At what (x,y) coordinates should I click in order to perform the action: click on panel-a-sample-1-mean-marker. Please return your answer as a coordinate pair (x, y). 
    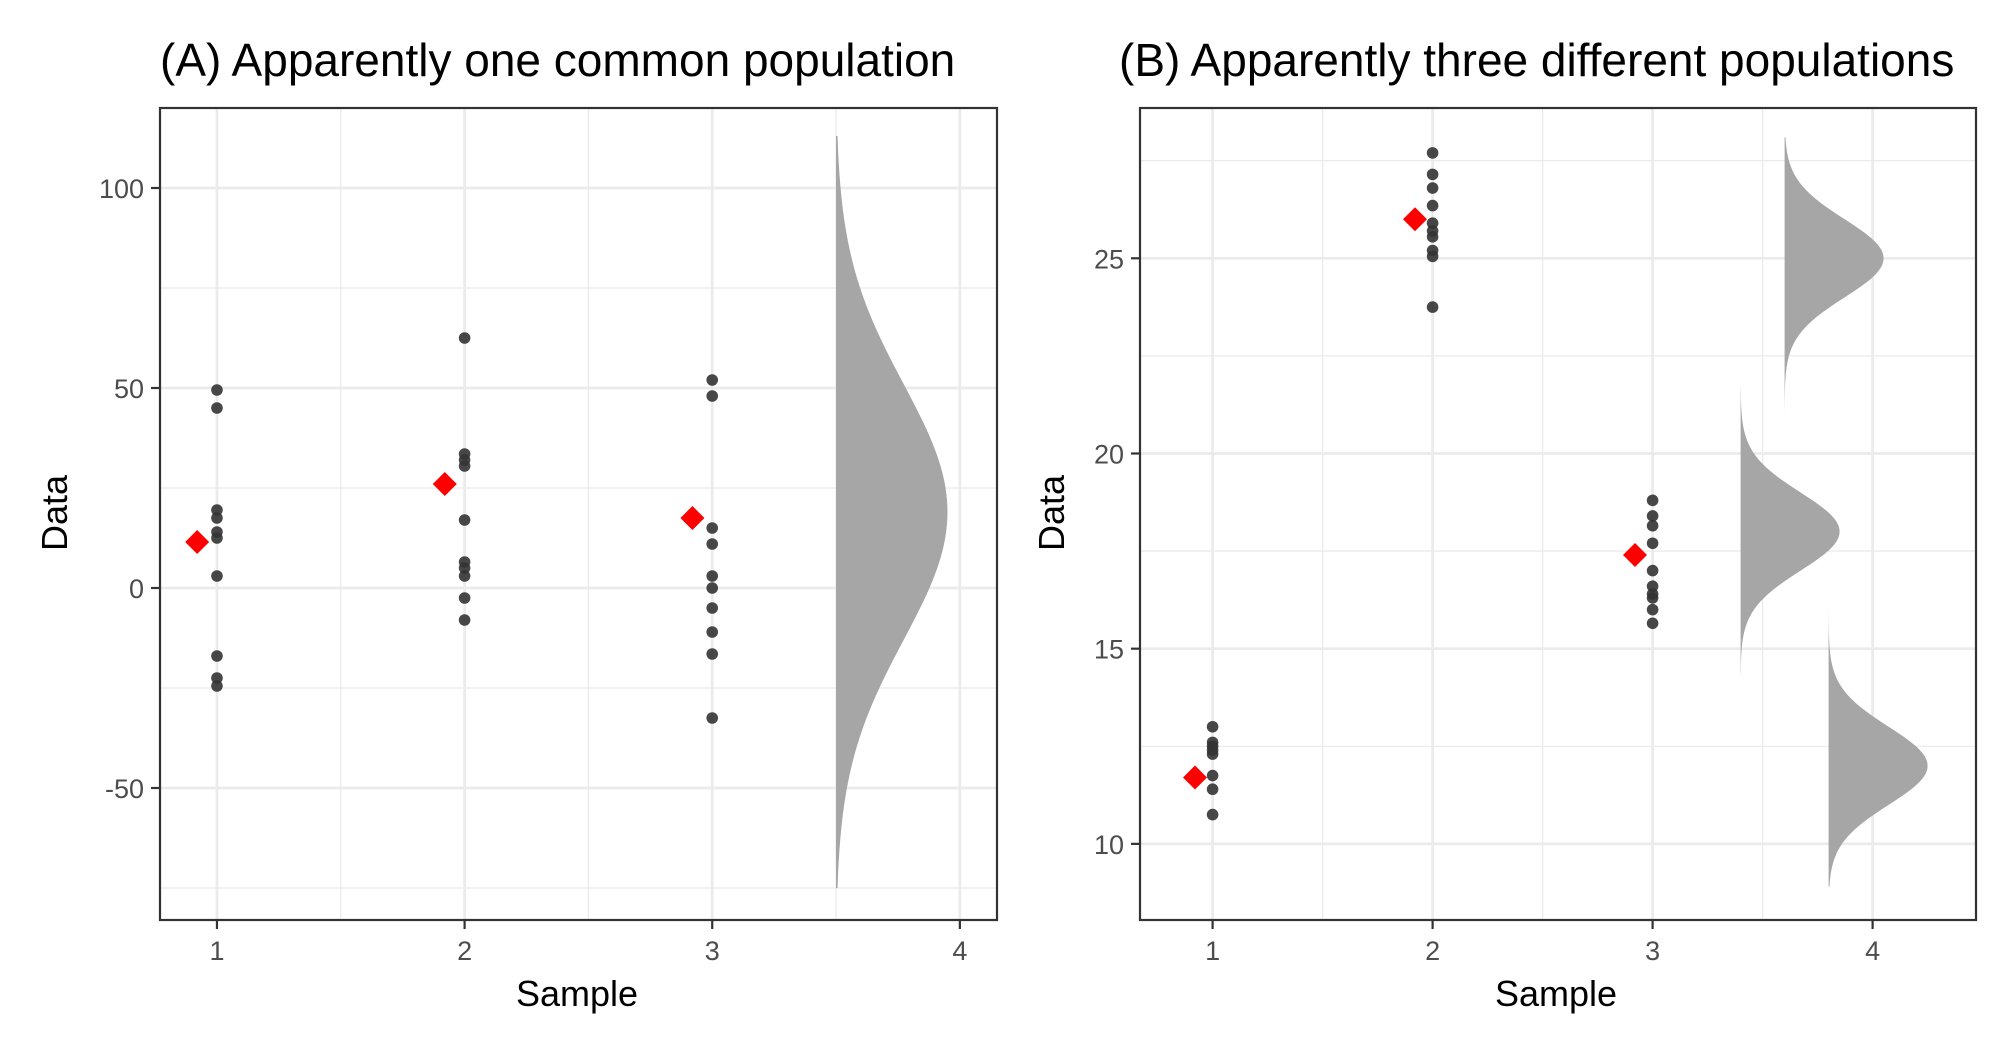
    Looking at the image, I should click on (197, 542).